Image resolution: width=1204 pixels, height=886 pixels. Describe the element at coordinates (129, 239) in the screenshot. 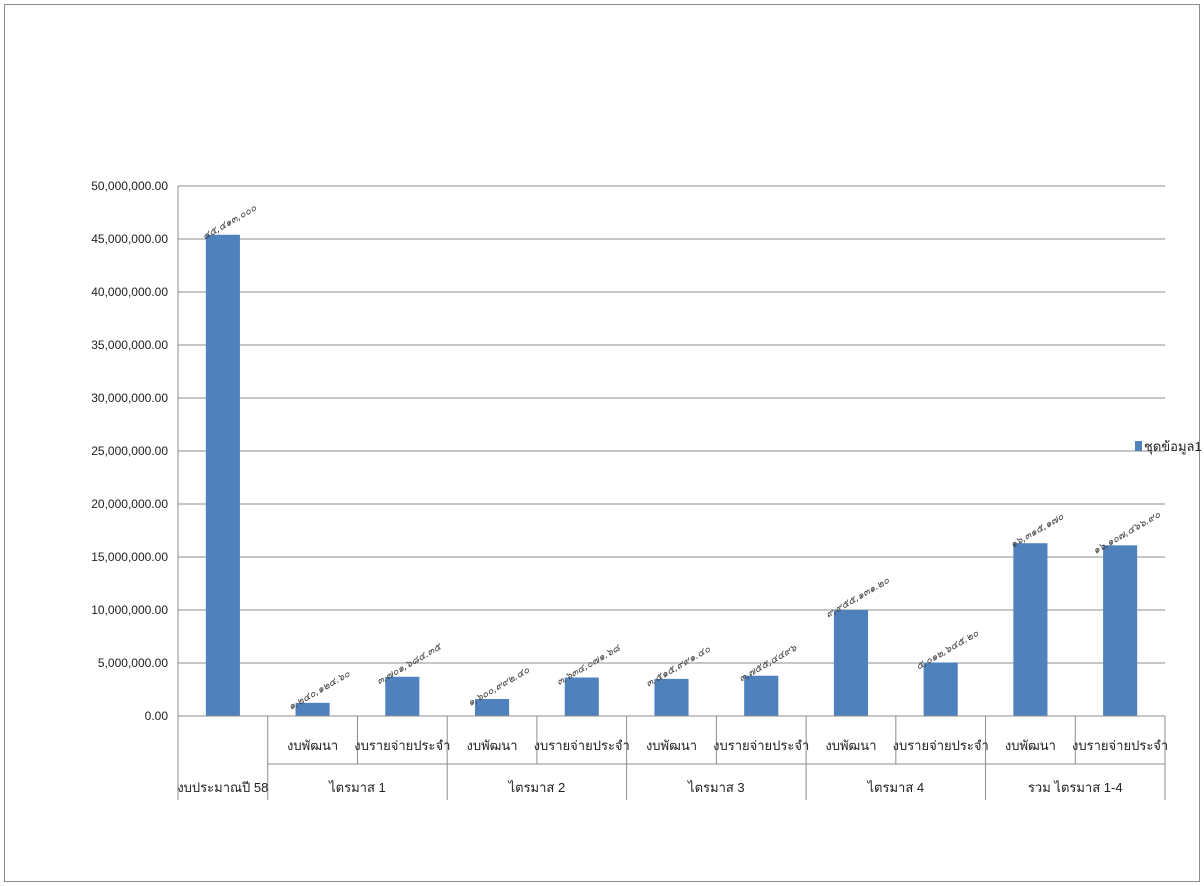

I see `y-tick-label: 45,000,000.00` at that location.